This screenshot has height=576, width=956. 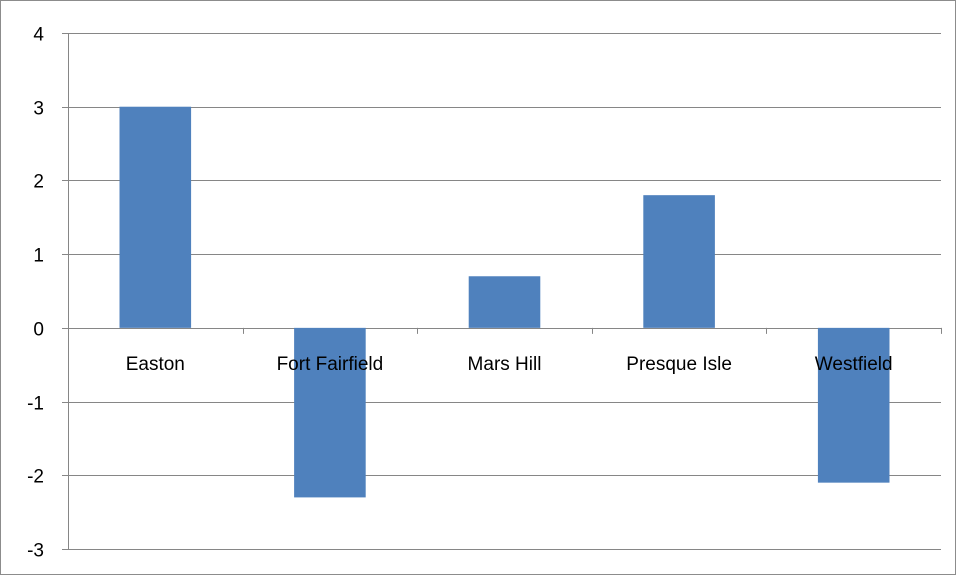 I want to click on y-tick-label: 4, so click(x=38, y=35).